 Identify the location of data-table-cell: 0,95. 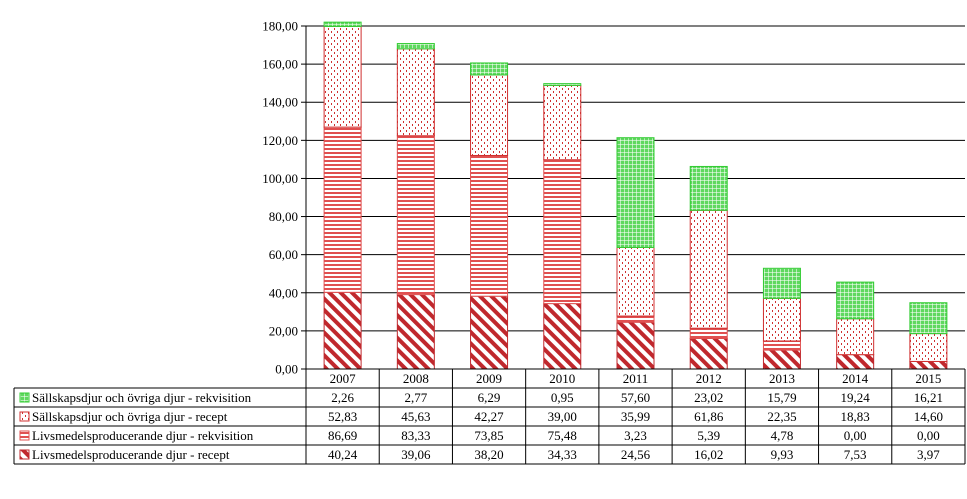
(562, 397).